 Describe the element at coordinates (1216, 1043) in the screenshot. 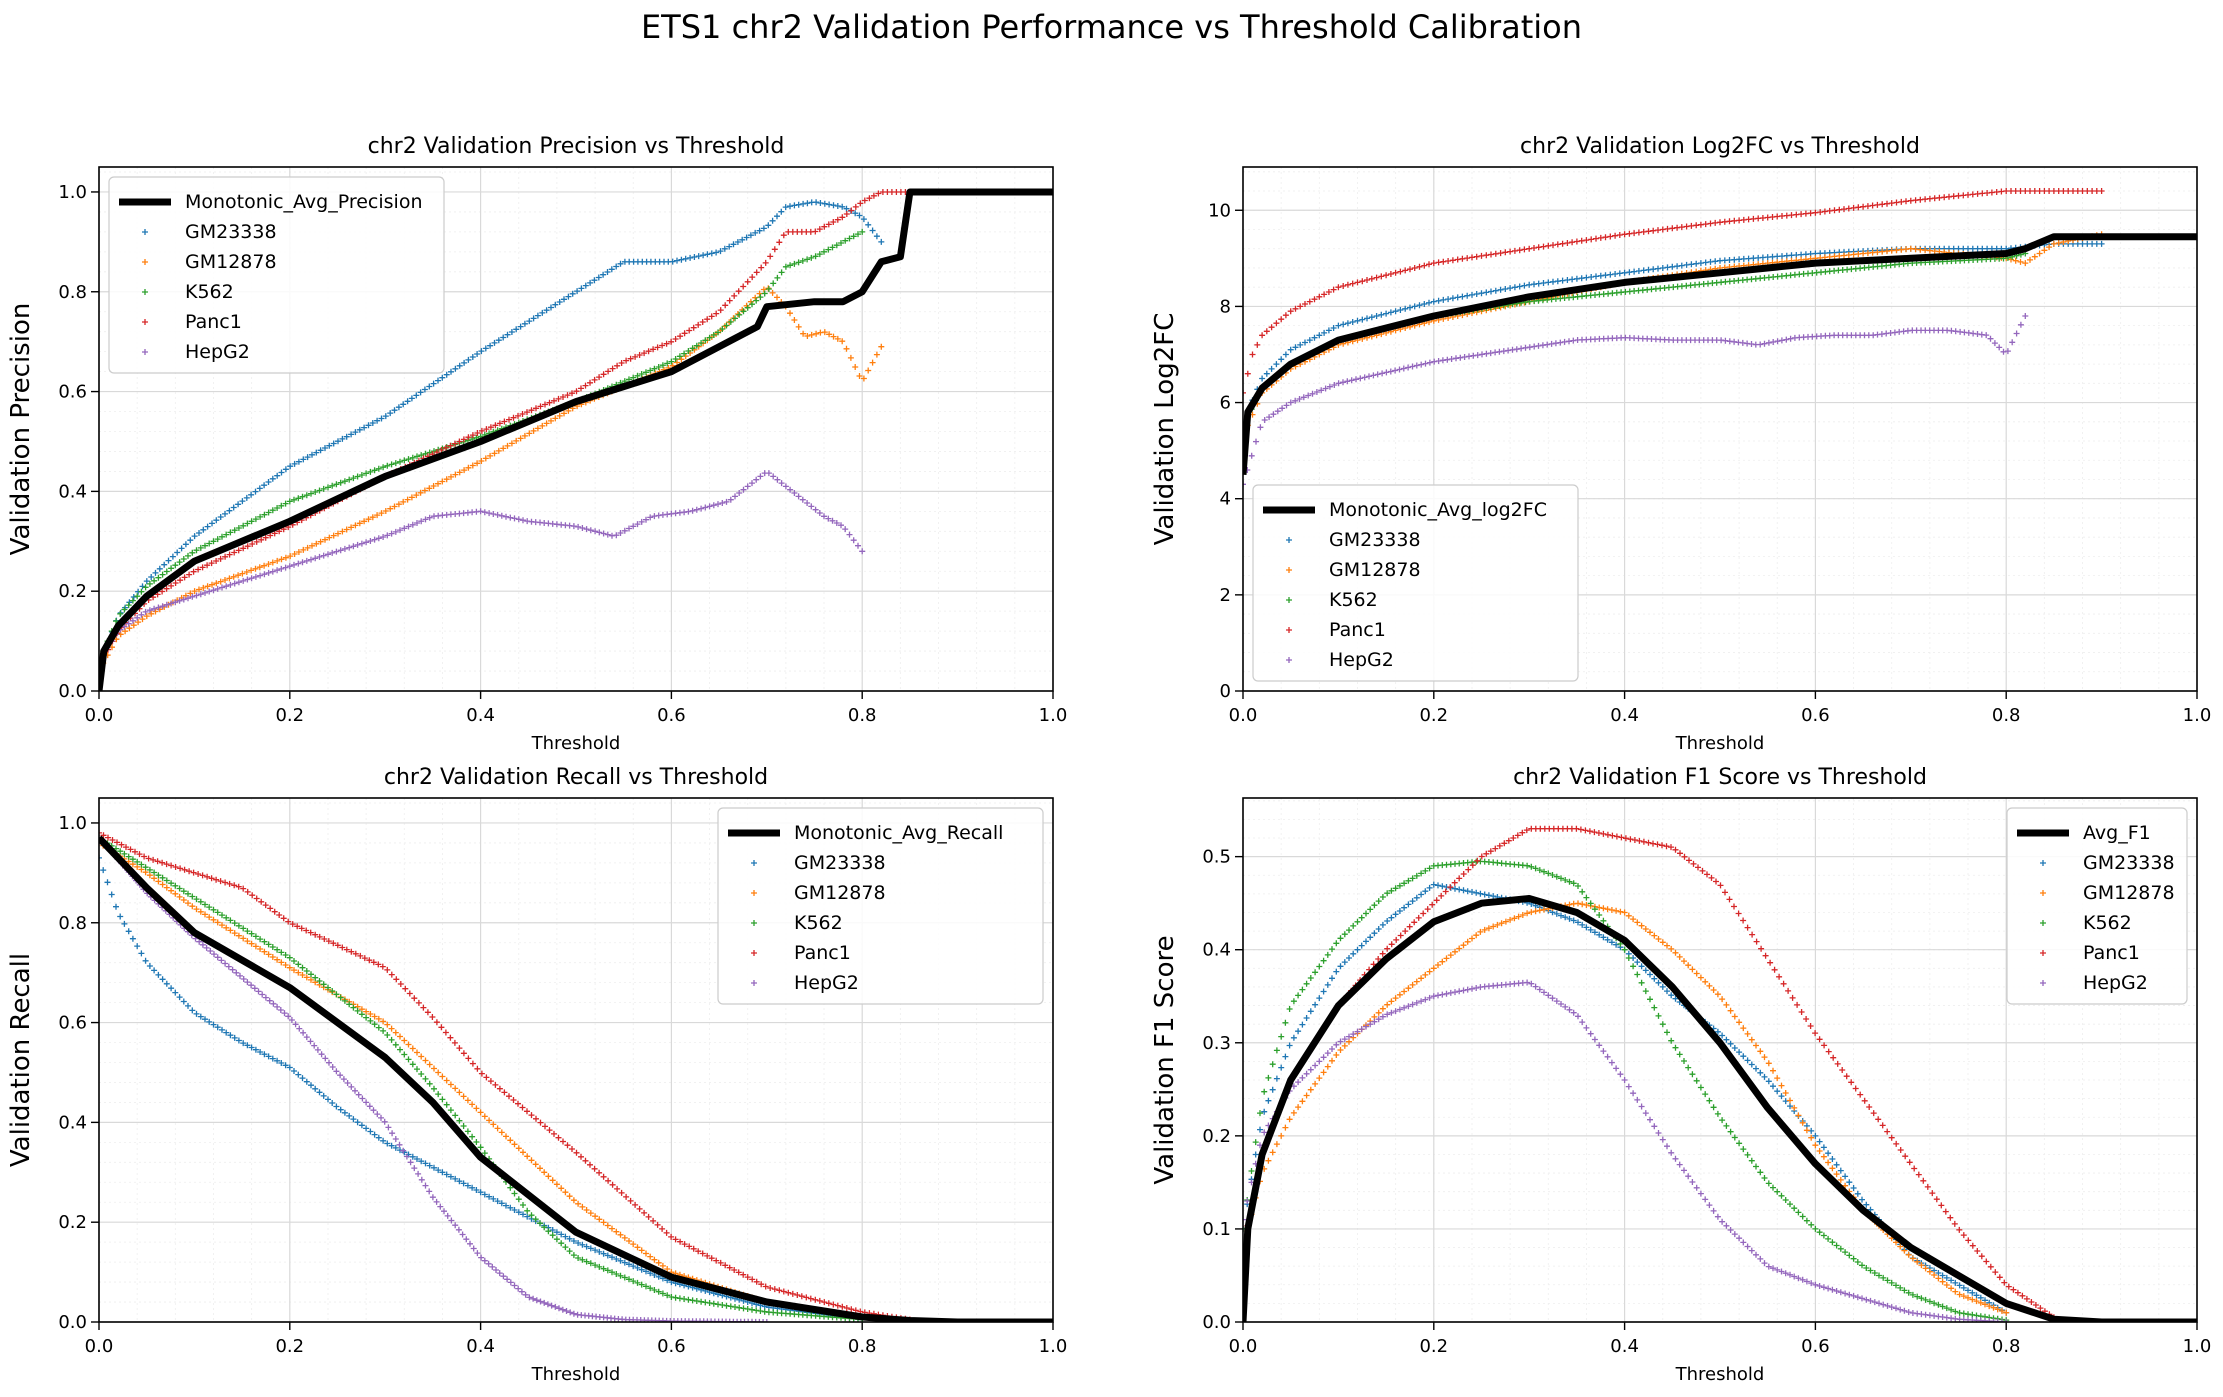

I see `y-tick-label: 0.3` at that location.